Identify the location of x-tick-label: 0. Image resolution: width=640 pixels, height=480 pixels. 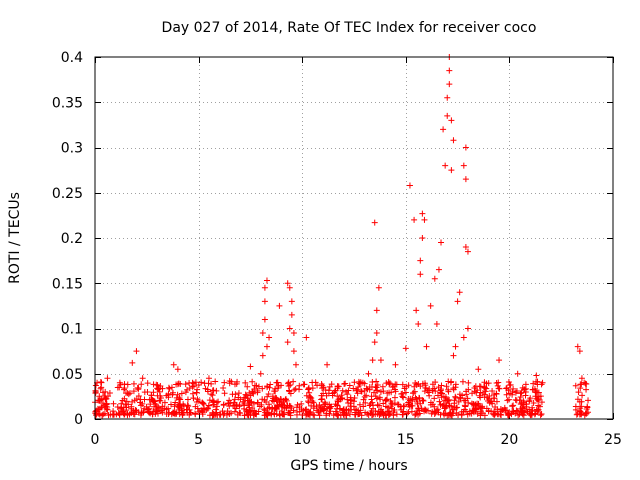
(95, 440).